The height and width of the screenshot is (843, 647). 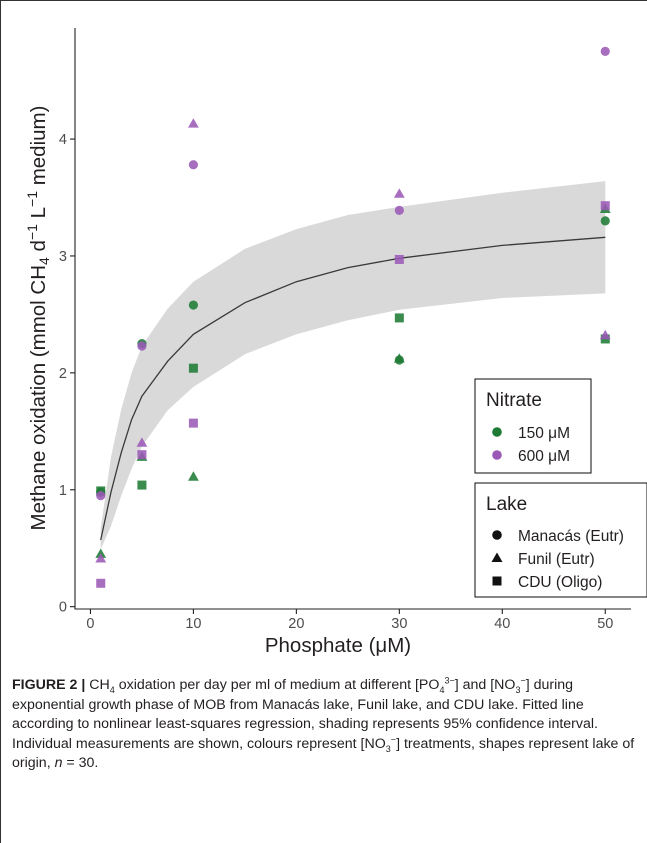 What do you see at coordinates (497, 432) in the screenshot?
I see `legend-nitrate-150-swatch` at bounding box center [497, 432].